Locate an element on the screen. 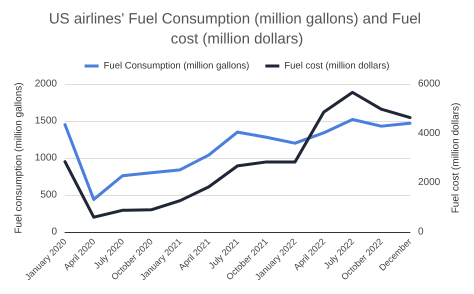  y2-tick-label: 6000 is located at coordinates (429, 84).